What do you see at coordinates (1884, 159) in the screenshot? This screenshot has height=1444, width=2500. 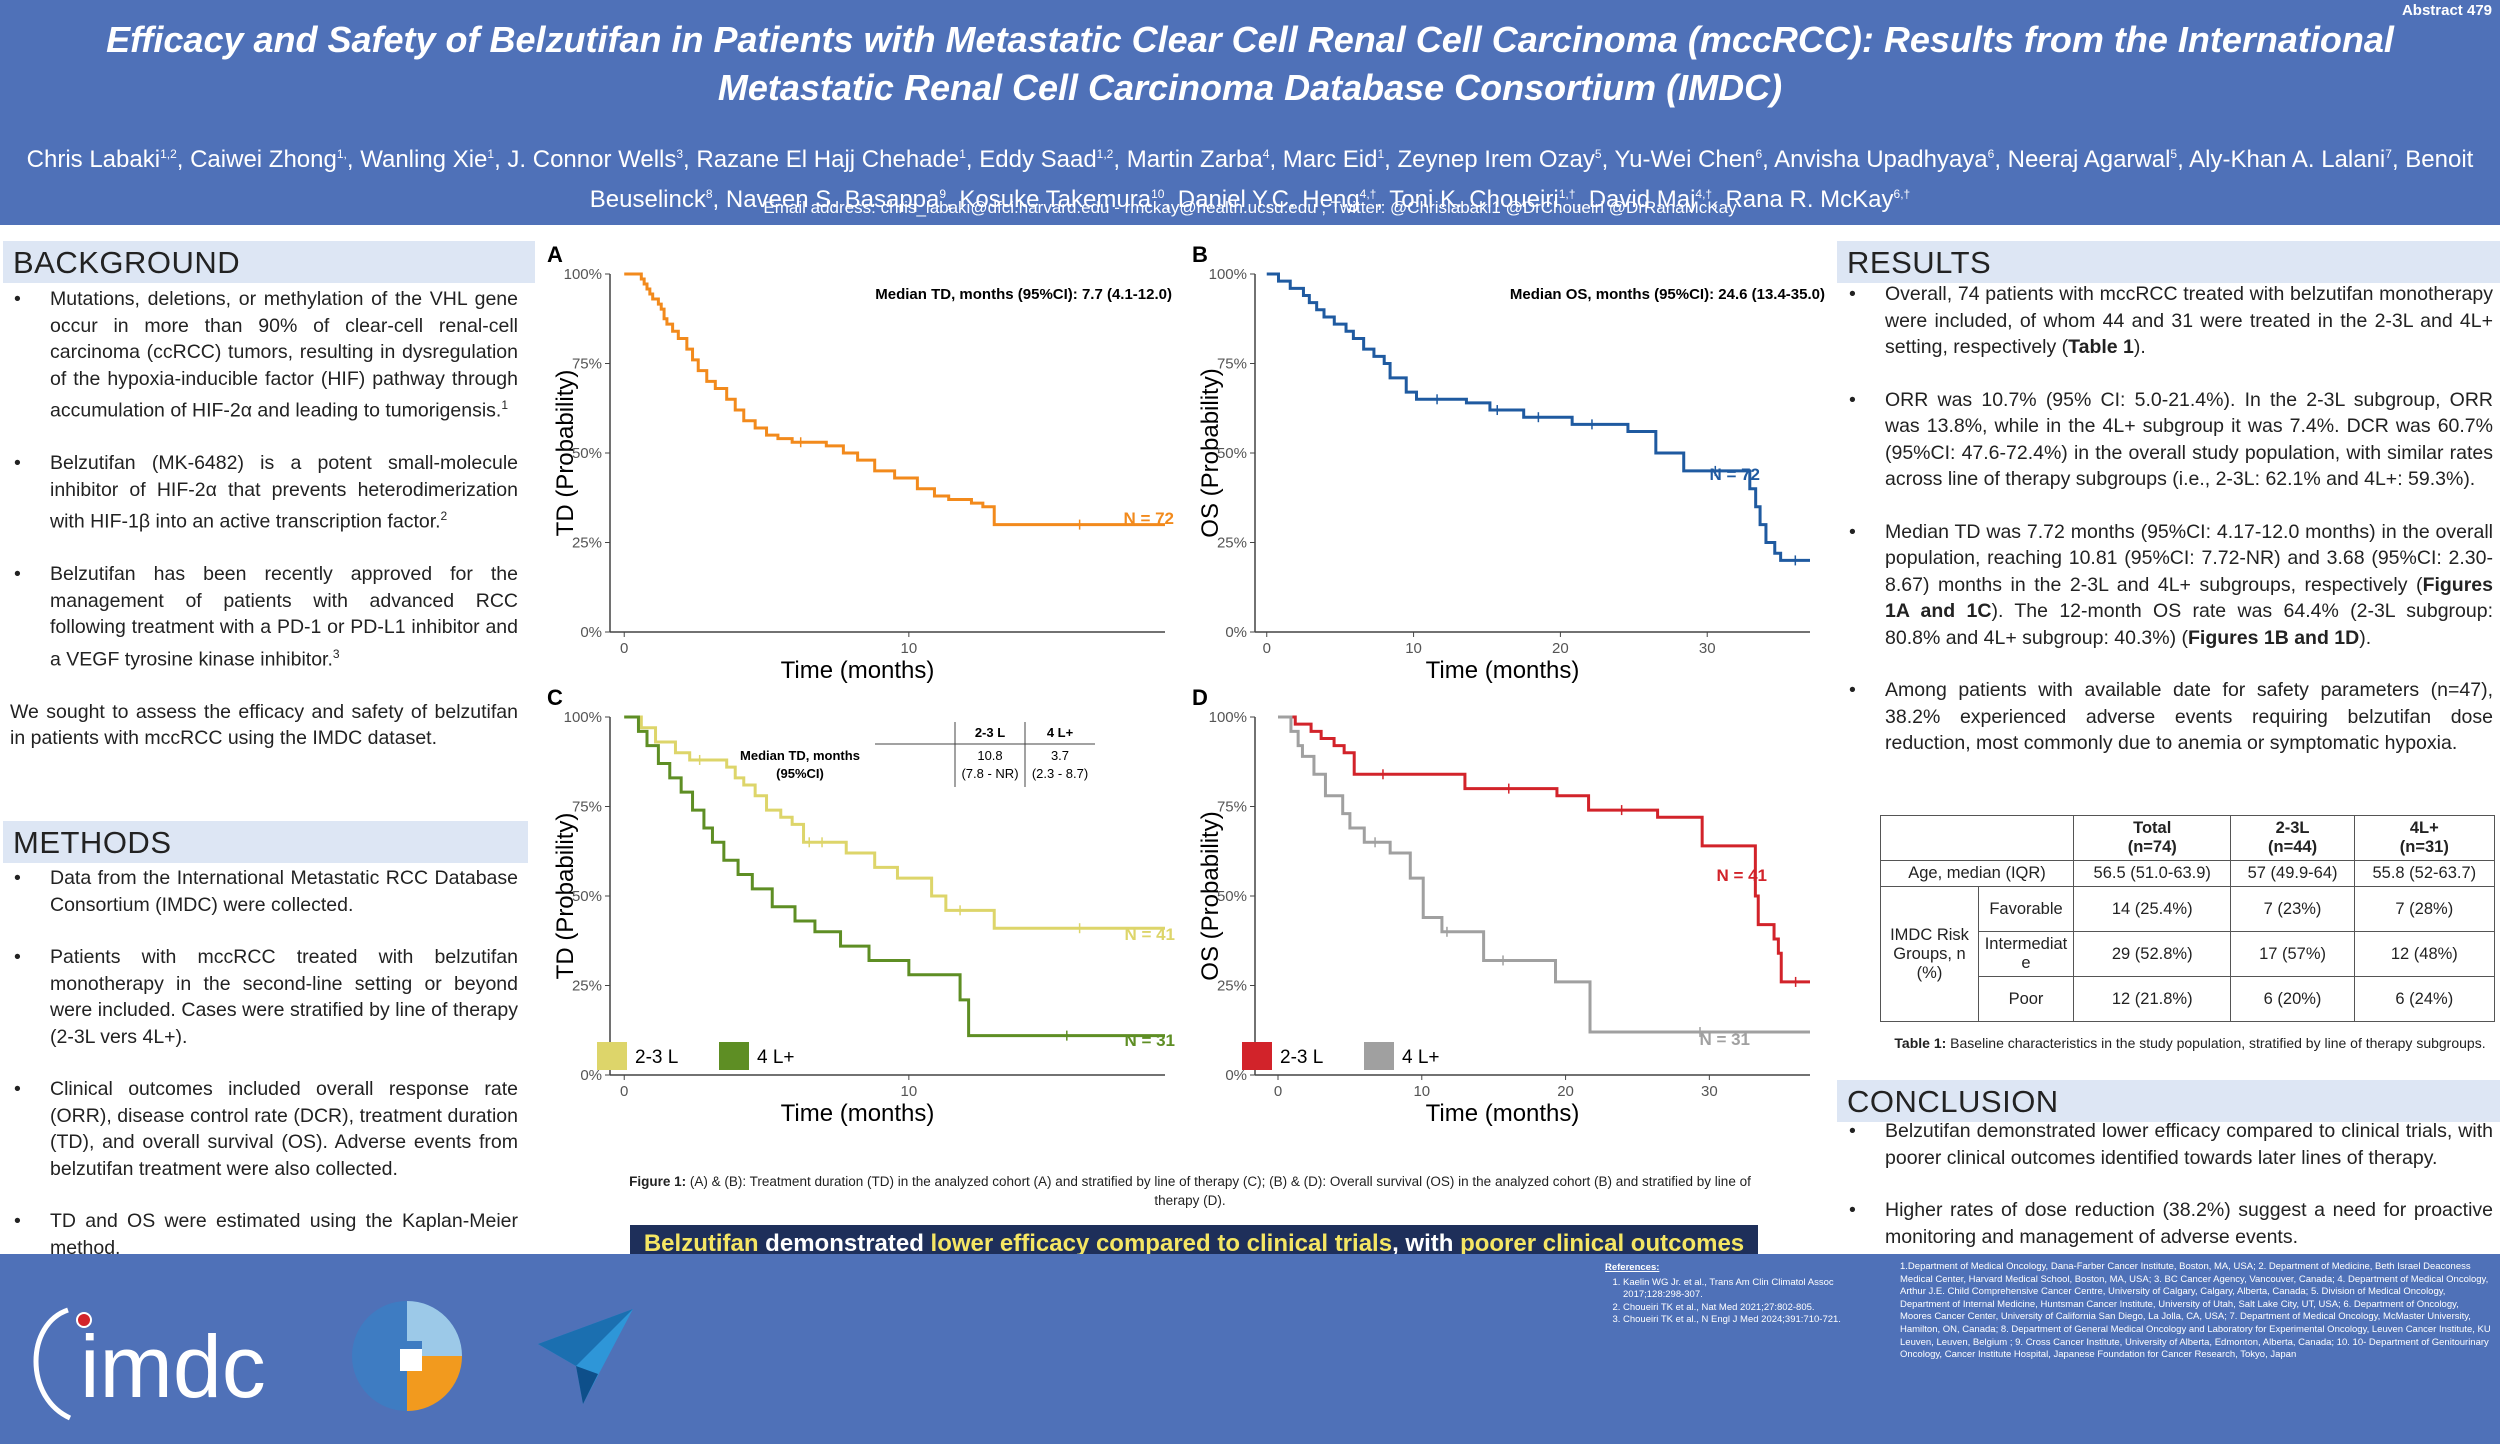 I see `author: Anvisha Upadhyaya6` at bounding box center [1884, 159].